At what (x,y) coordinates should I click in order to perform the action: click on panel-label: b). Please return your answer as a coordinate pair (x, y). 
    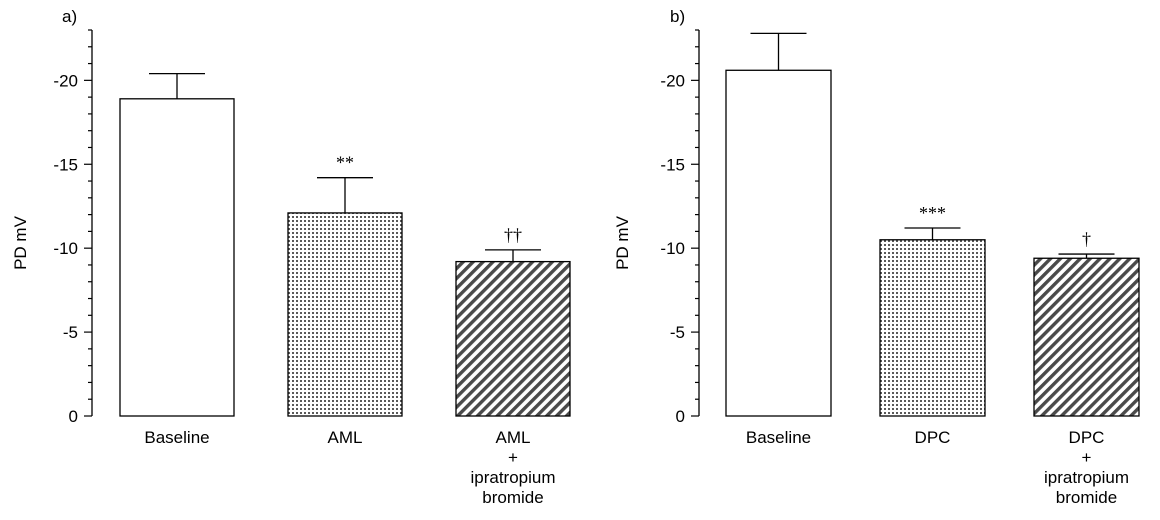
    Looking at the image, I should click on (677, 16).